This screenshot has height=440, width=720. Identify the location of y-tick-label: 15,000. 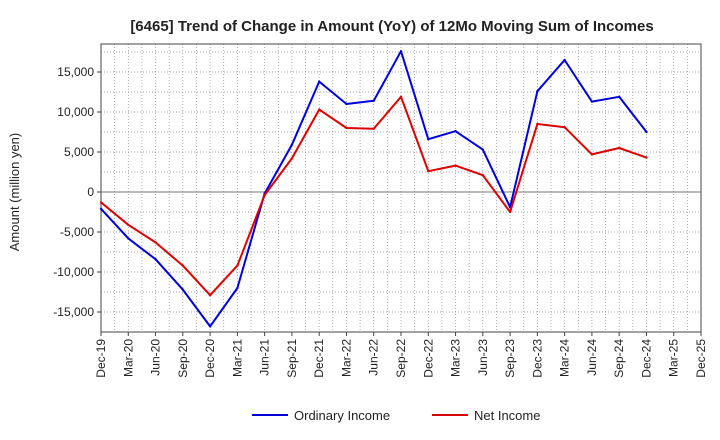
(75, 72).